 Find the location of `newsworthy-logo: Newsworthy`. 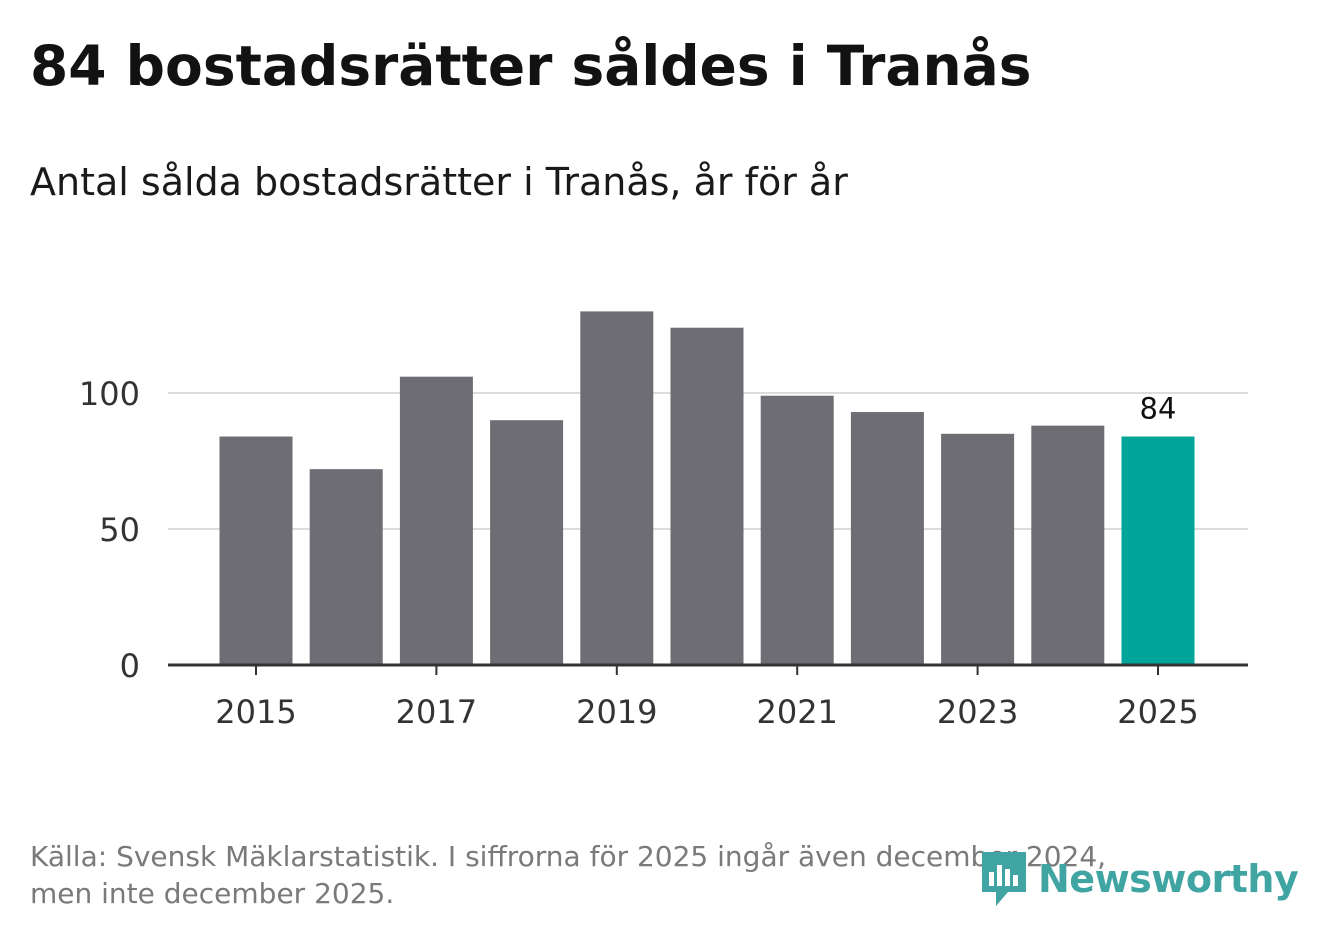

newsworthy-logo: Newsworthy is located at coordinates (1138, 879).